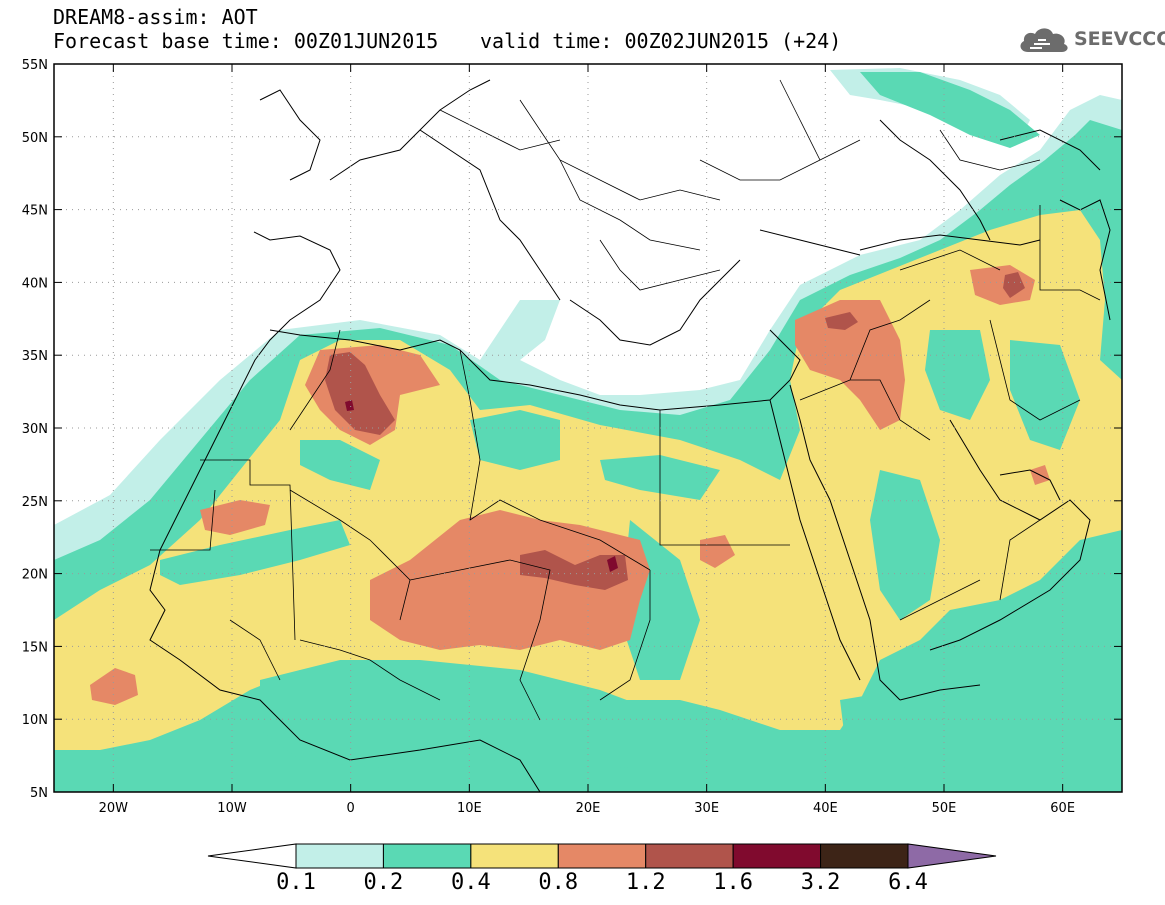  Describe the element at coordinates (1119, 39) in the screenshot. I see `logo-text: SEEVCCC` at that location.